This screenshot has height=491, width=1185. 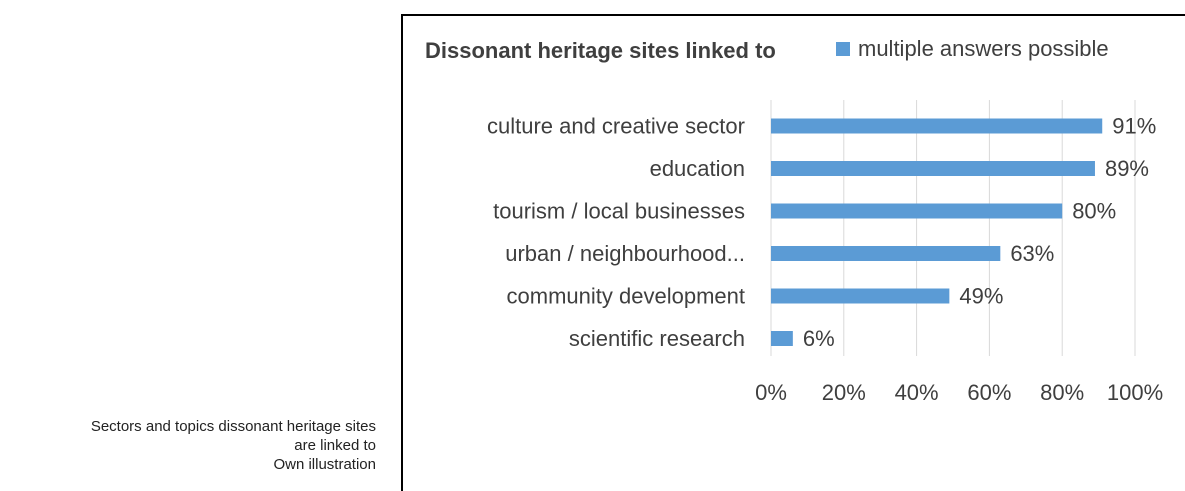 What do you see at coordinates (989, 392) in the screenshot?
I see `x-tick-label: 60%` at bounding box center [989, 392].